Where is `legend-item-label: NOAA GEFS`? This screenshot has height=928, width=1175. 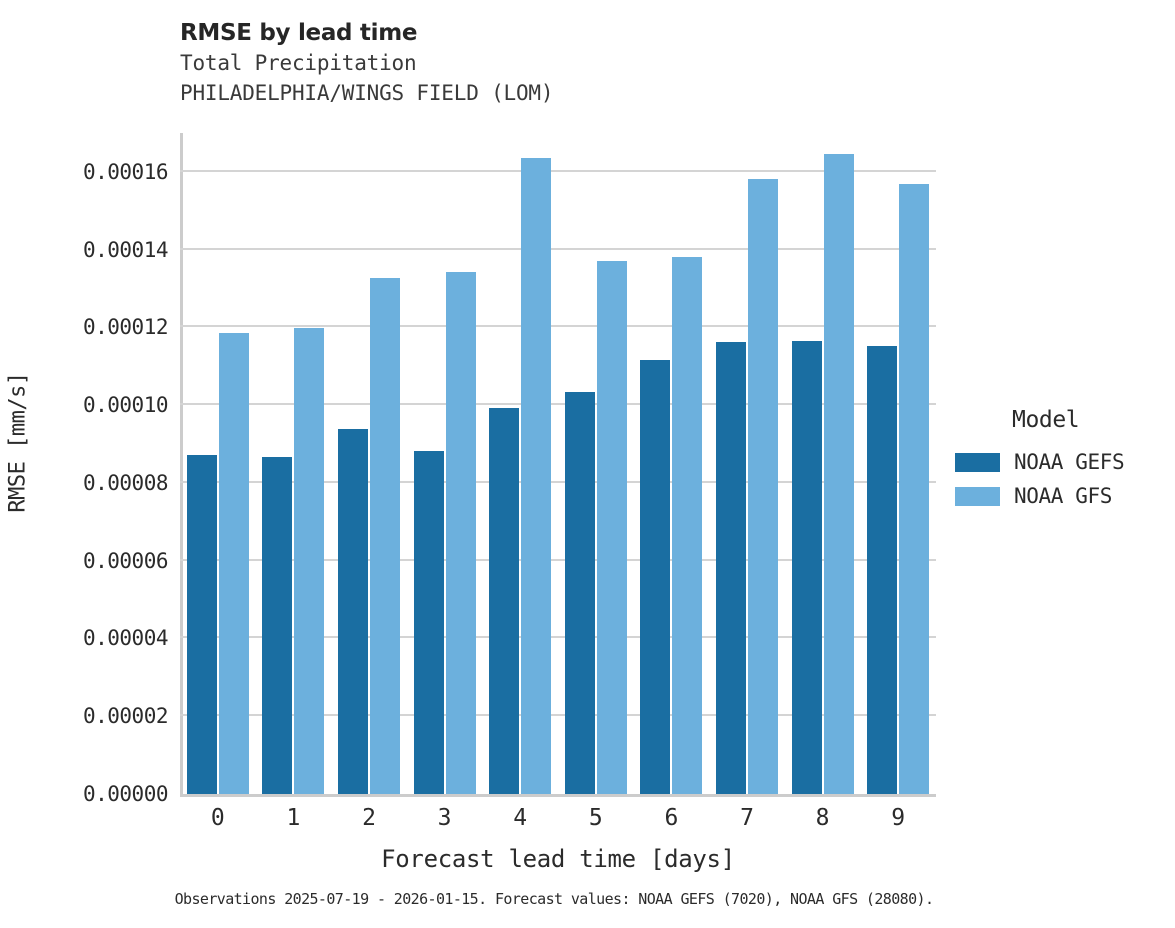
legend-item-label: NOAA GEFS is located at coordinates (1069, 462).